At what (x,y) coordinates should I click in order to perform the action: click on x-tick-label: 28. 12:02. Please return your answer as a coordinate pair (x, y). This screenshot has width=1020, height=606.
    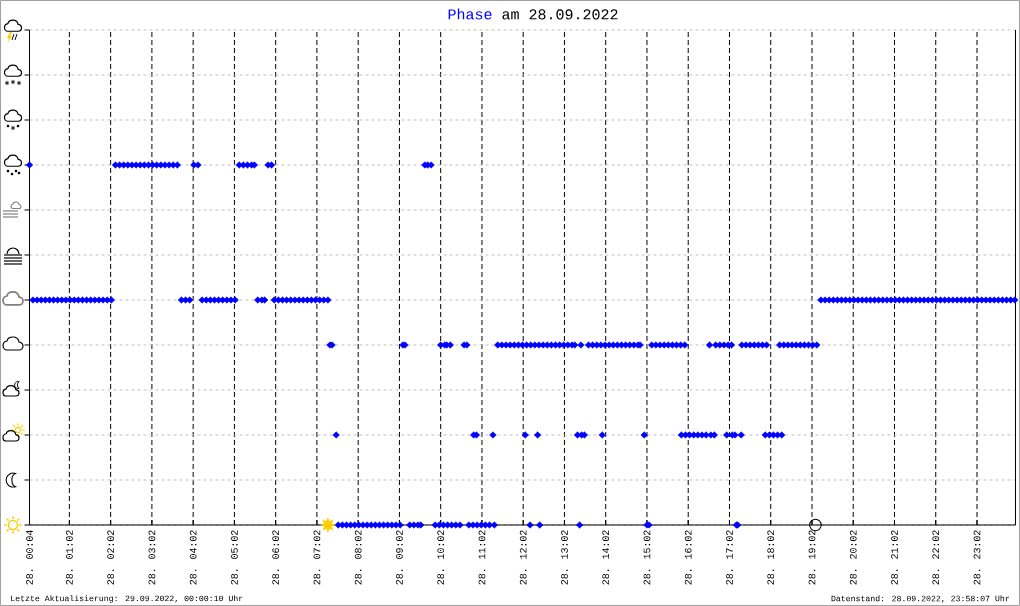
    Looking at the image, I should click on (523, 557).